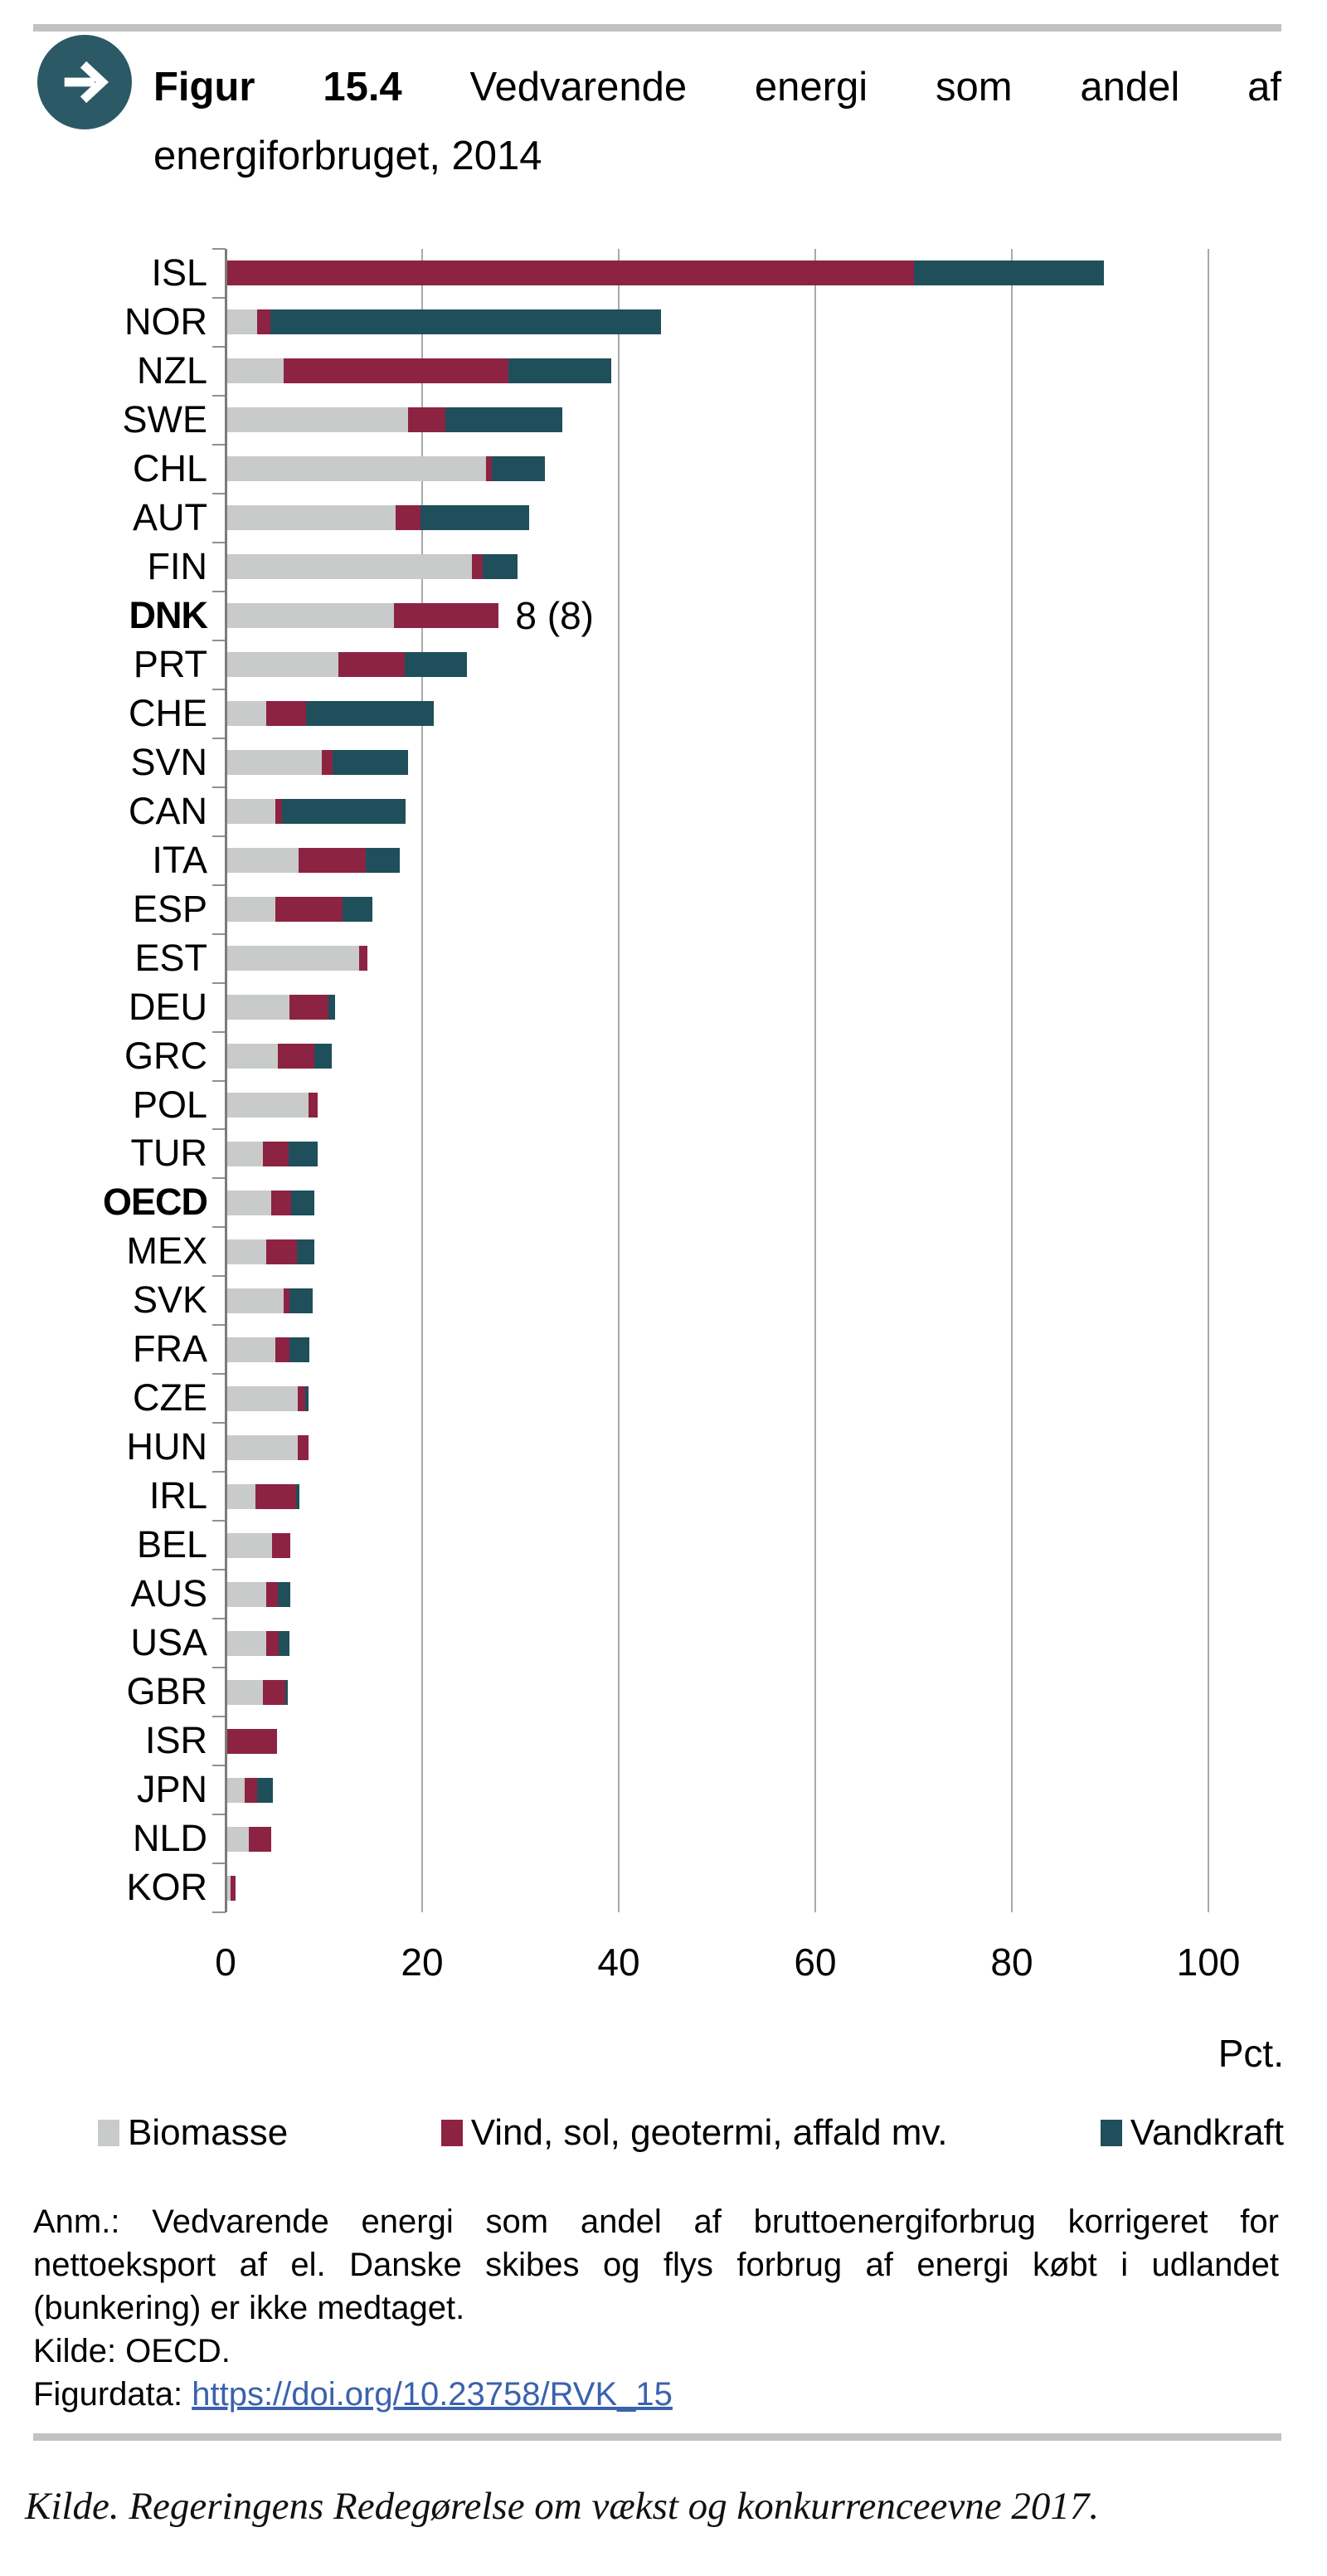 The image size is (1327, 2576). What do you see at coordinates (1251, 2053) in the screenshot?
I see `axis-unit-label: Pct.` at bounding box center [1251, 2053].